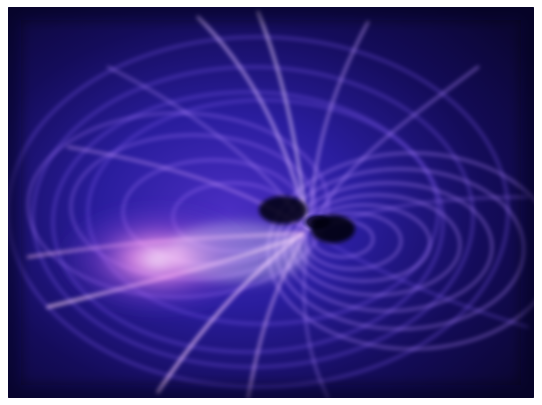 The height and width of the screenshot is (405, 542). Describe the element at coordinates (308, 219) in the screenshot. I see `dark-core` at that location.